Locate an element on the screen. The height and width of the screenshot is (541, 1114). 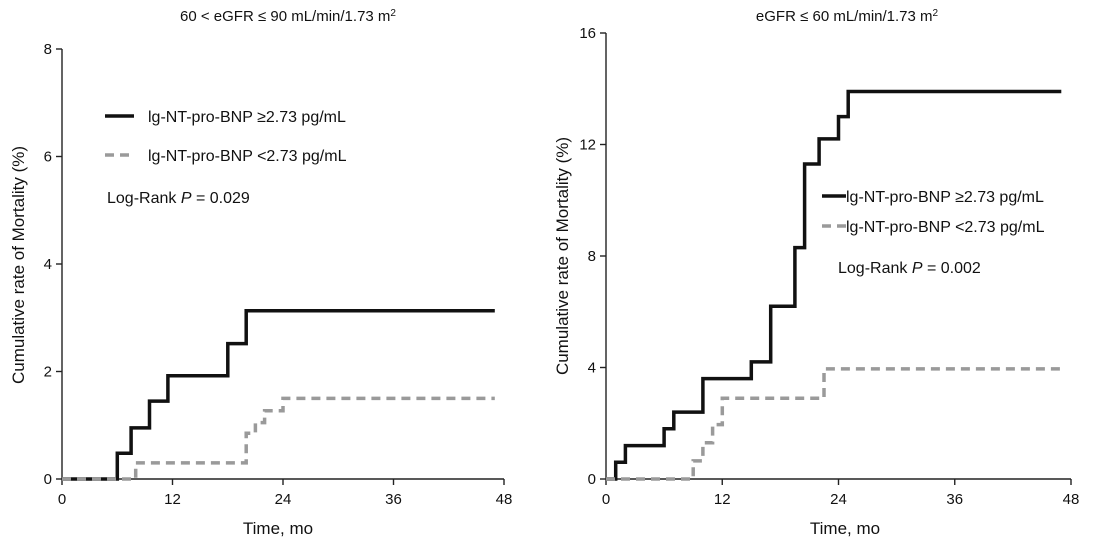
right-y-tick-label: 16 is located at coordinates (587, 33).